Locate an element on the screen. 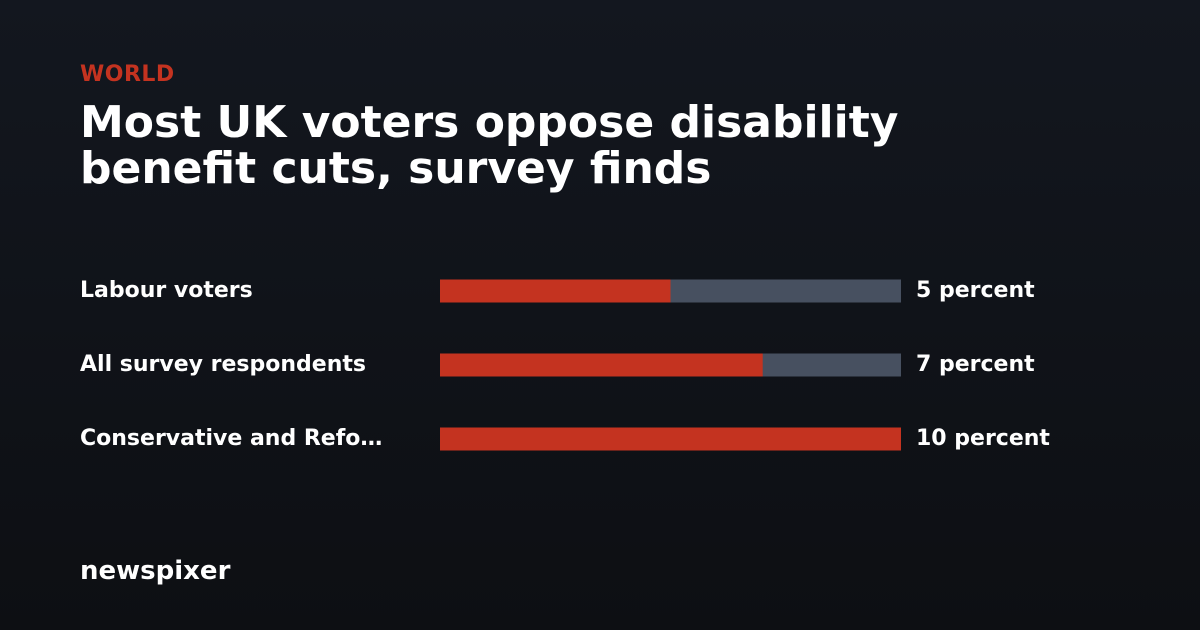 The height and width of the screenshot is (630, 1200). category-label: Labour voters is located at coordinates (166, 290).